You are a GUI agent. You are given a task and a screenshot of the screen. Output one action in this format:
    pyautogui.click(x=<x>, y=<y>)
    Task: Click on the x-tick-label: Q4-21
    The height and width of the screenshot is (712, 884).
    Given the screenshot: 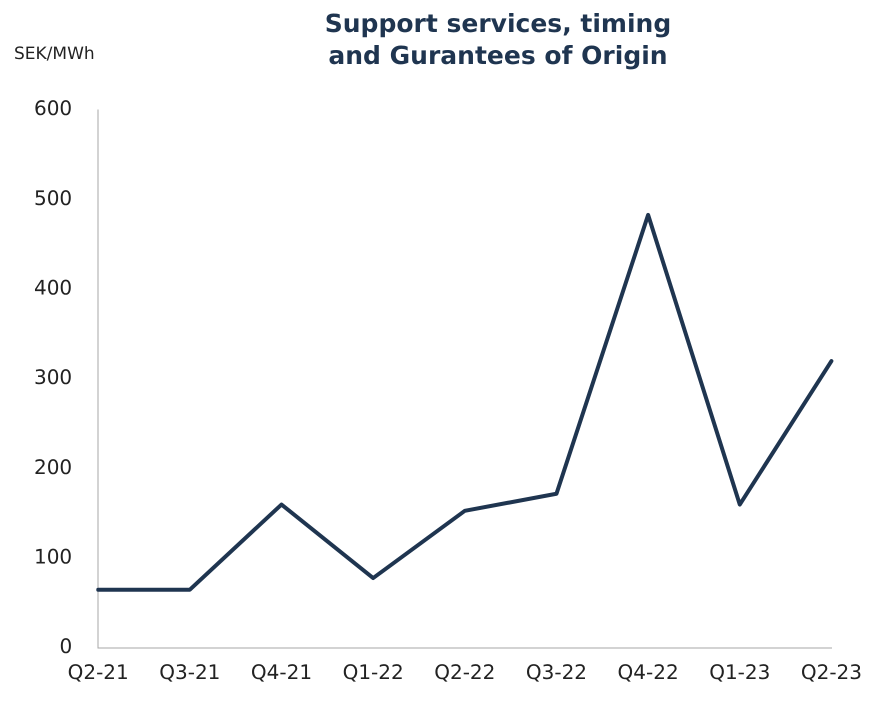 What is the action you would take?
    pyautogui.click(x=281, y=672)
    